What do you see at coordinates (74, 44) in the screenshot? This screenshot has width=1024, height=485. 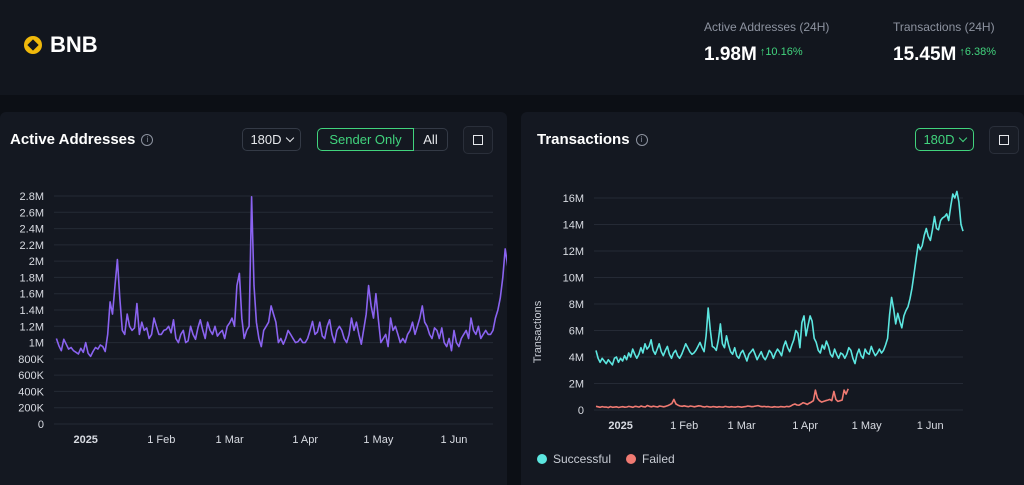 I see `brand-name: BNB` at bounding box center [74, 44].